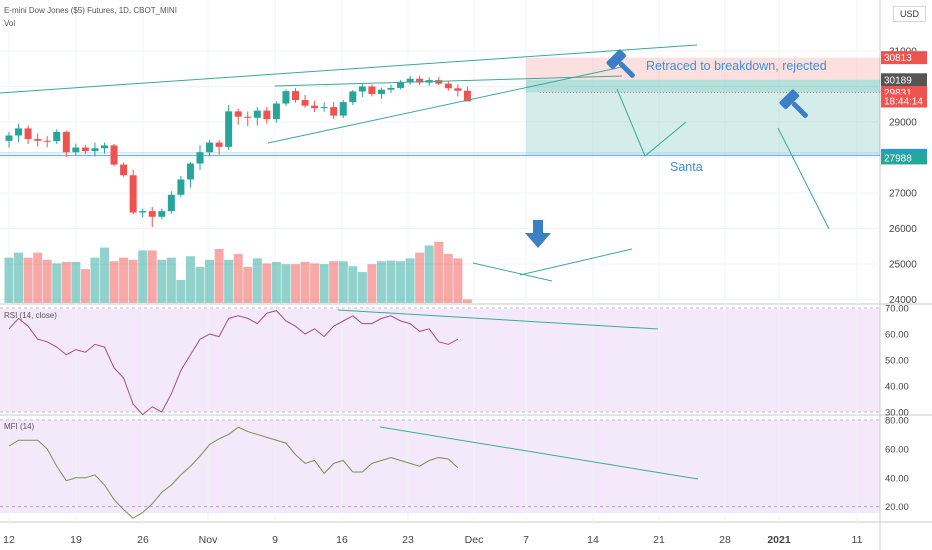 The height and width of the screenshot is (550, 932). I want to click on price-tick-label: 25000, so click(903, 265).